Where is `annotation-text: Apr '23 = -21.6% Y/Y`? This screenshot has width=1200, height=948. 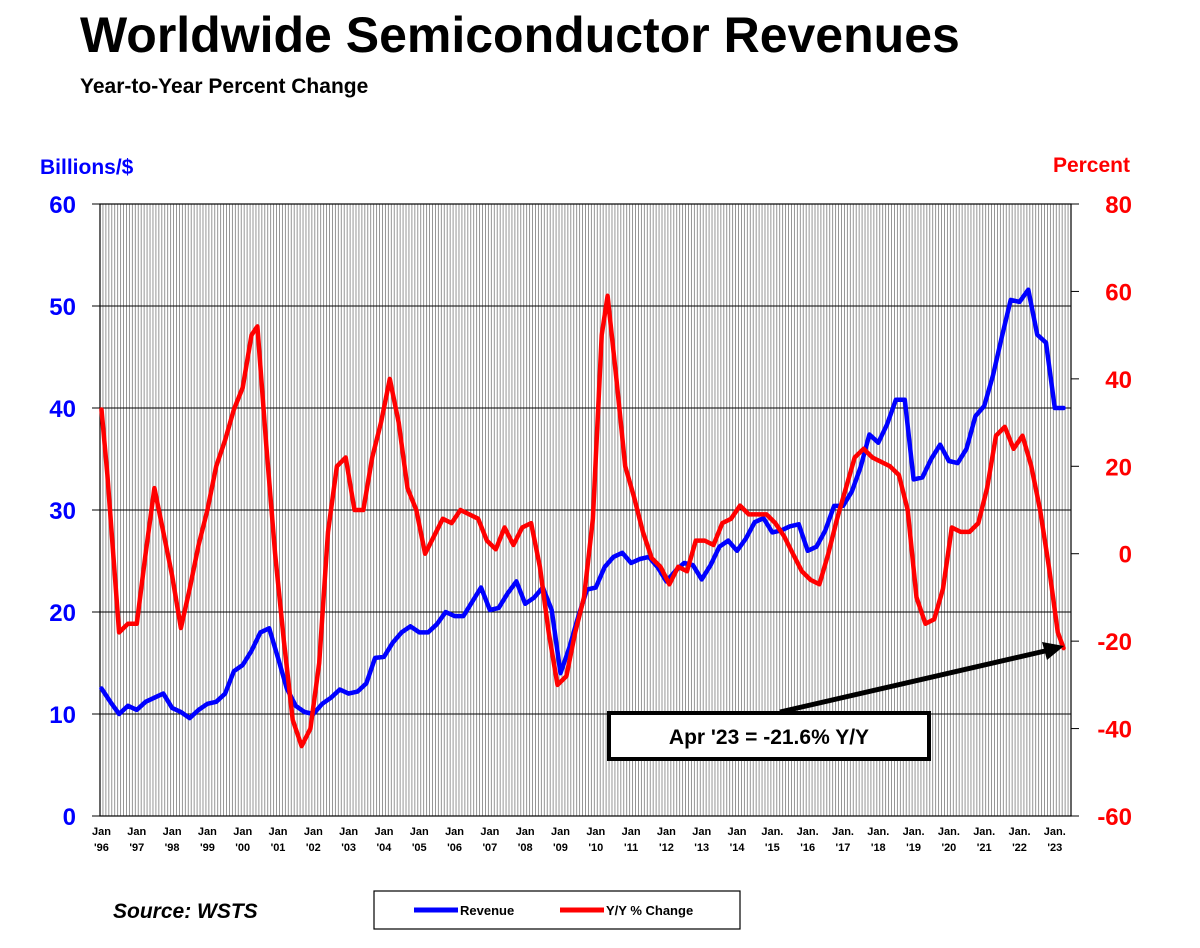 annotation-text: Apr '23 = -21.6% Y/Y is located at coordinates (769, 737).